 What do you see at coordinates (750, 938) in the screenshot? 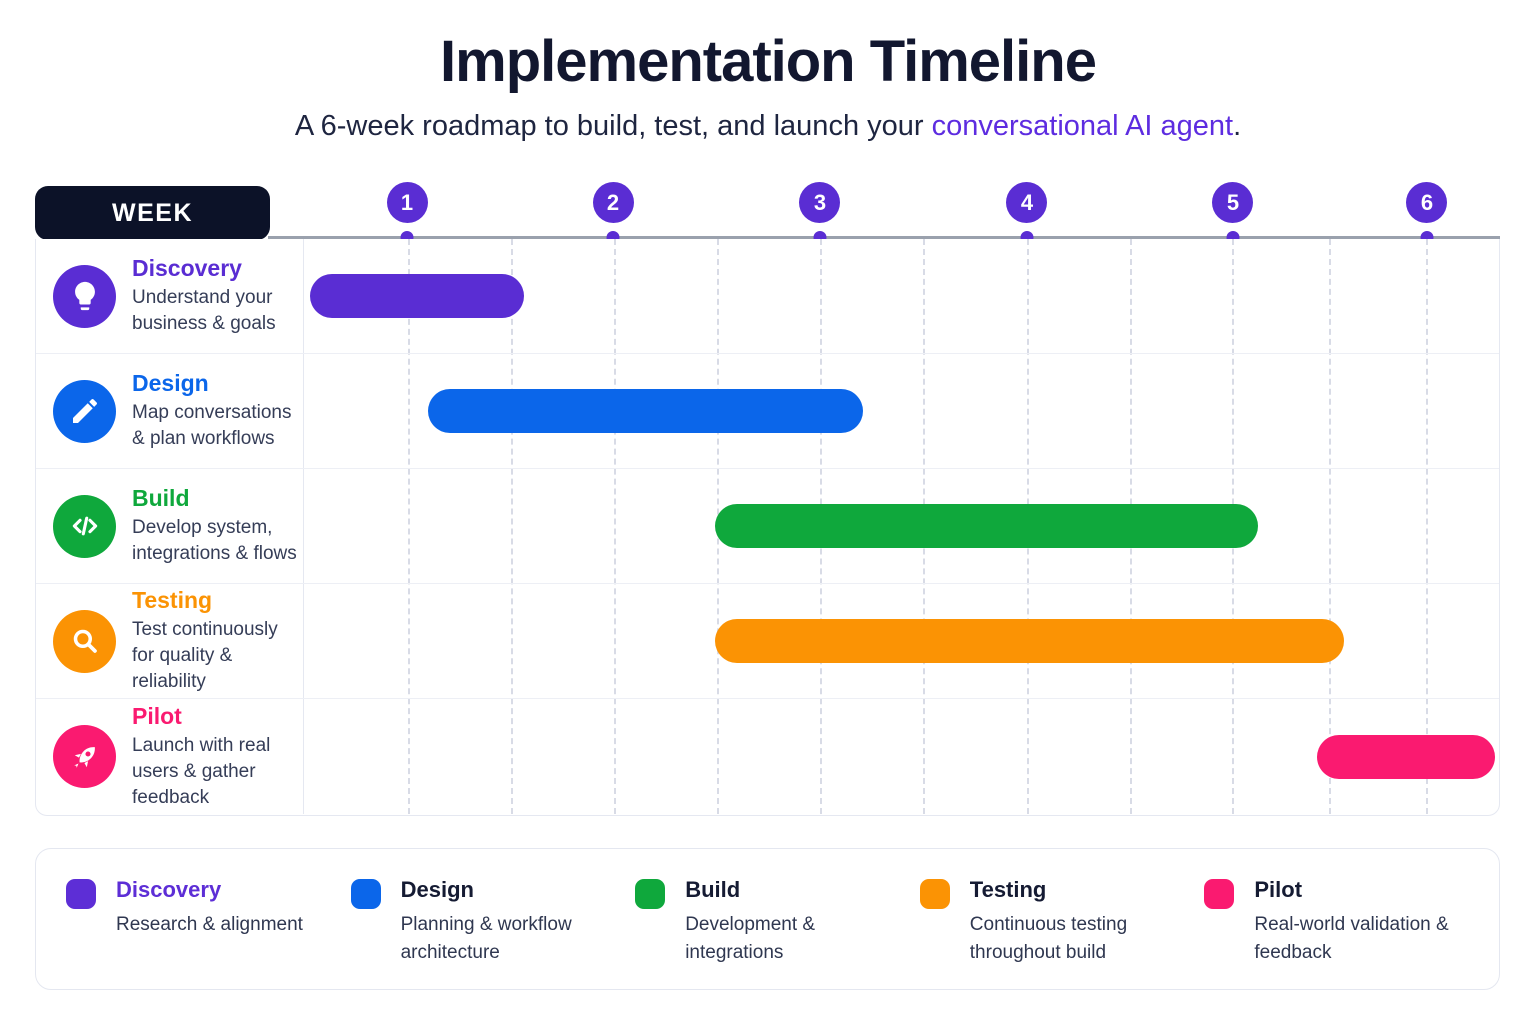
I see `legend-description: Development & integrations` at bounding box center [750, 938].